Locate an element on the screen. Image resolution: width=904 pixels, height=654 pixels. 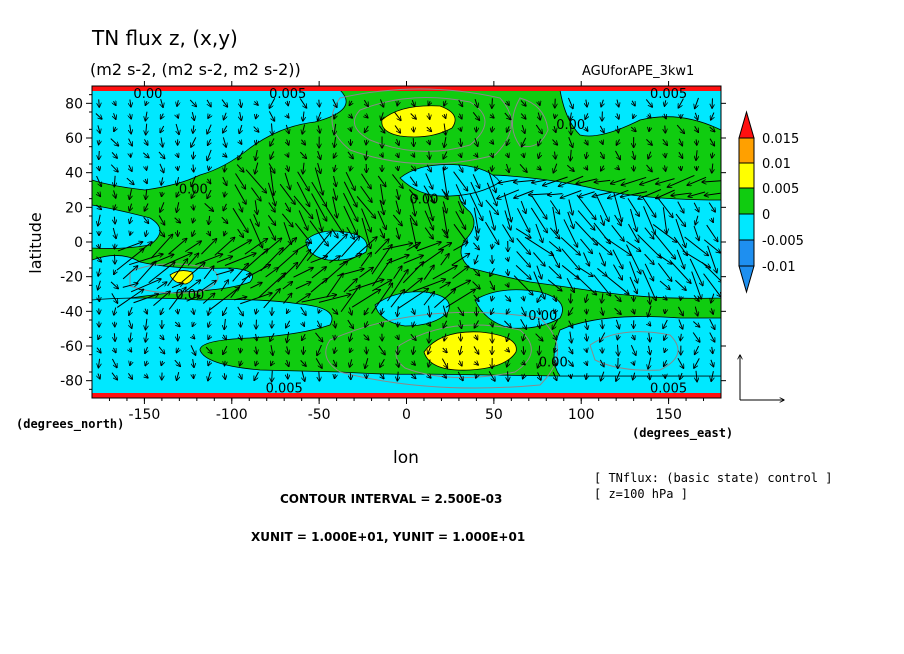
y-tick-label: 0 is located at coordinates (78, 243).